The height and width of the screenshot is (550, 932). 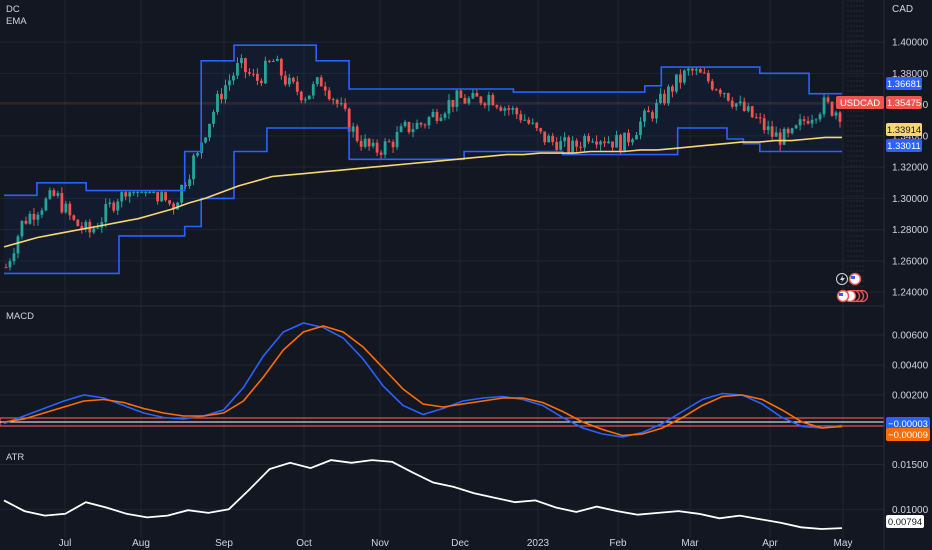 I want to click on y-tick-label: 1.40000, so click(x=910, y=43).